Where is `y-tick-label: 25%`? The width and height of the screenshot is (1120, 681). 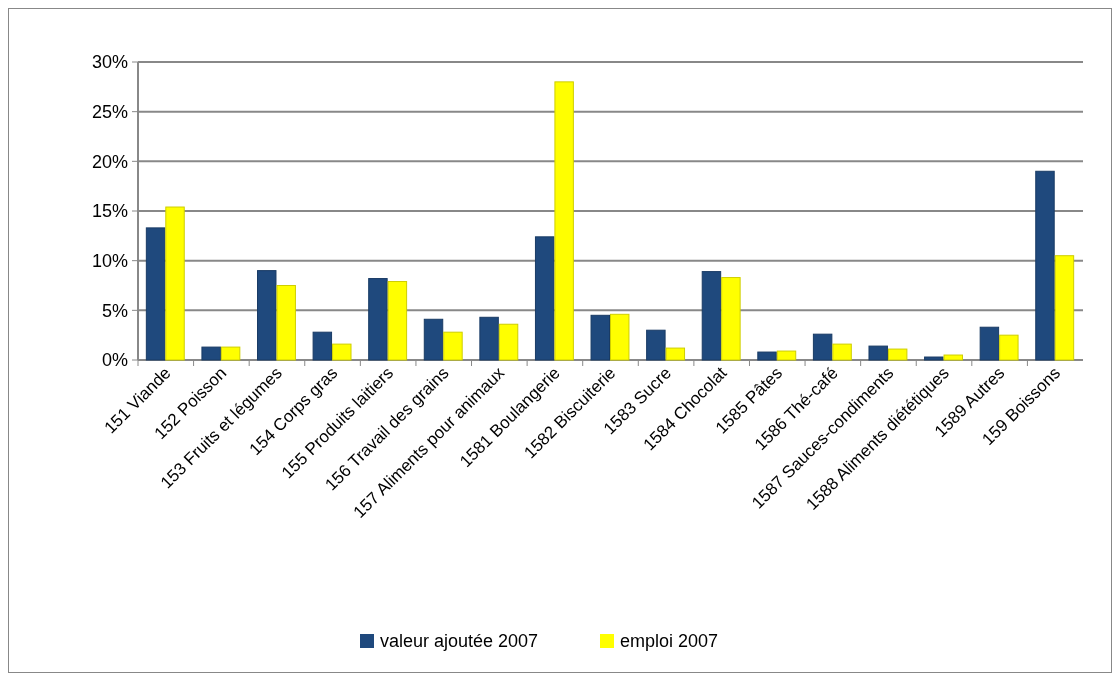 y-tick-label: 25% is located at coordinates (109, 111).